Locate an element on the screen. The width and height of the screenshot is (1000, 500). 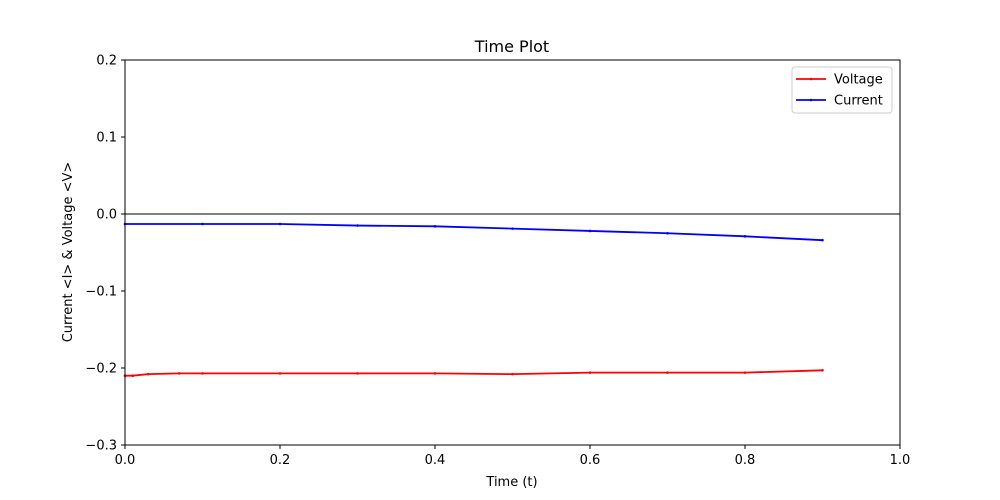
chart-title: Time Plot is located at coordinates (511, 46).